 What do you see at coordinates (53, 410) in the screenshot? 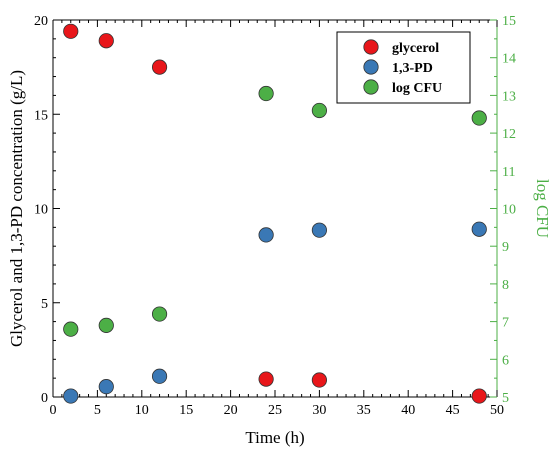
I see `x-tick-label: 0` at bounding box center [53, 410].